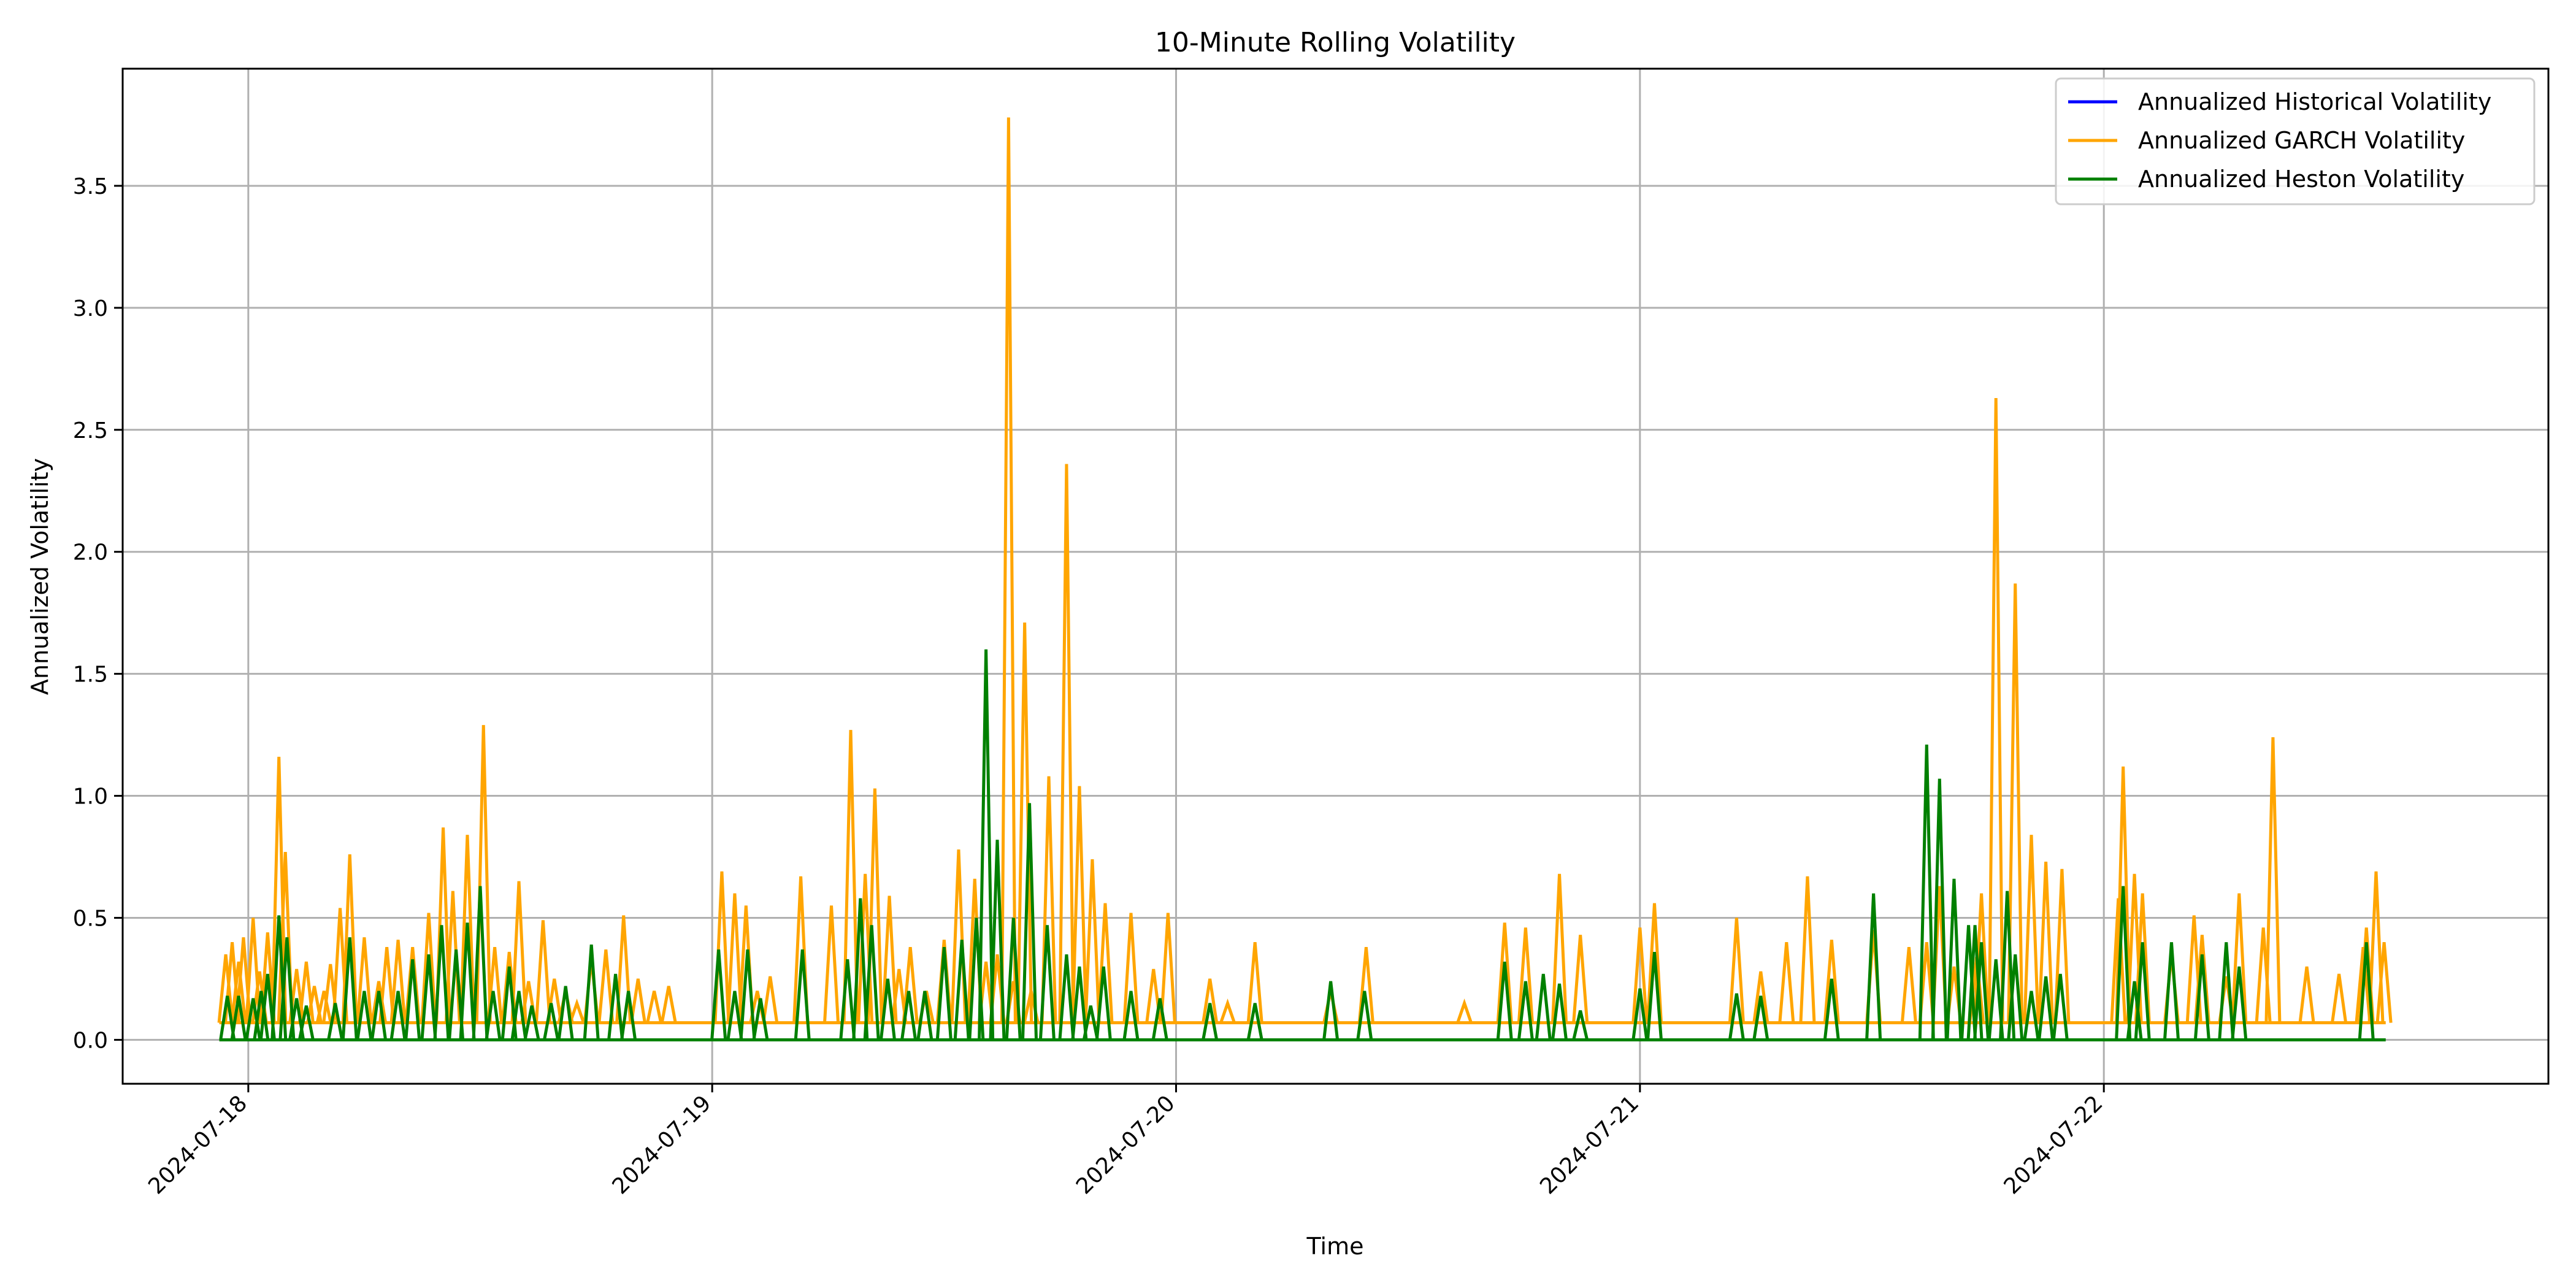 The height and width of the screenshot is (1288, 2576). What do you see at coordinates (2314, 101) in the screenshot?
I see `legend-label: Annualized Historical Volatility` at bounding box center [2314, 101].